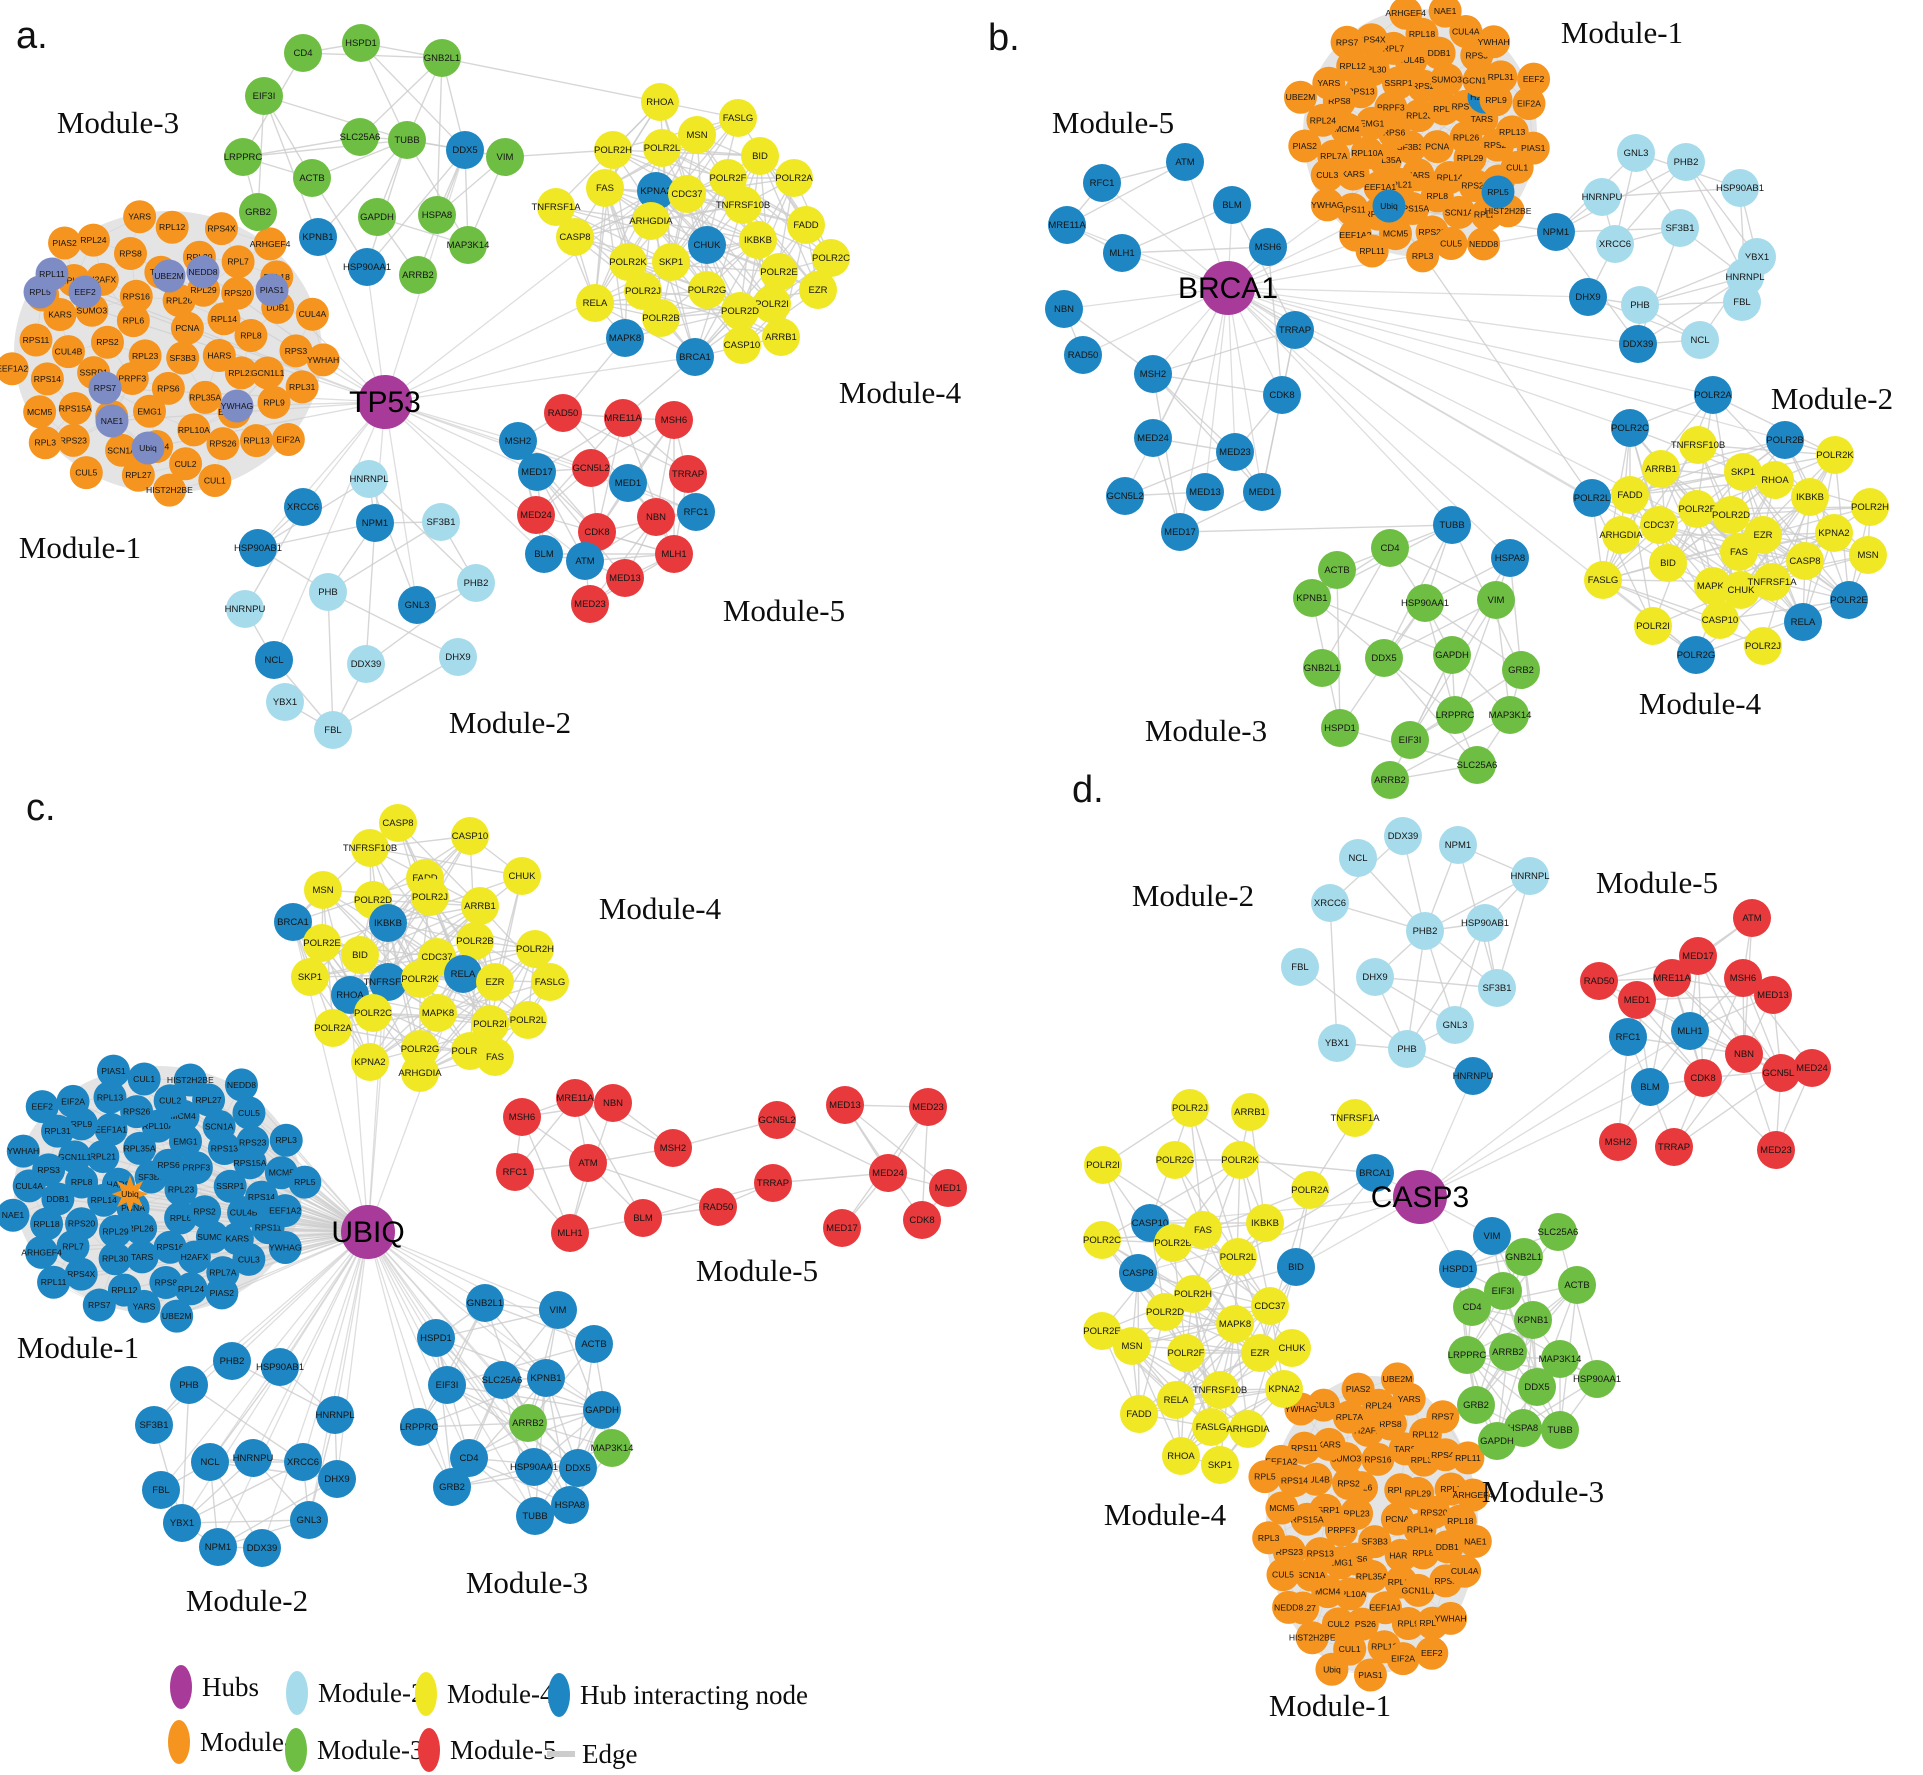  What do you see at coordinates (613, 1103) in the screenshot?
I see `node-label-NBN: NBN` at bounding box center [613, 1103].